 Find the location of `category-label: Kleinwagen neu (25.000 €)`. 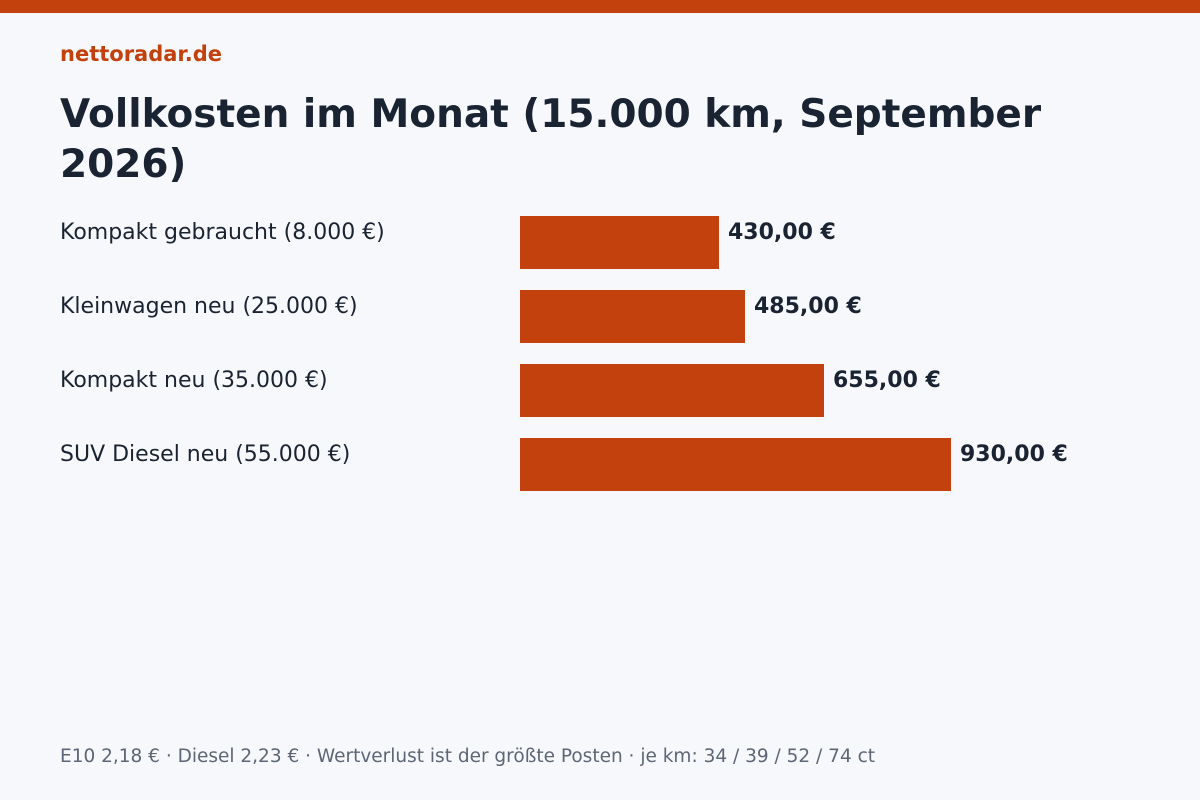

category-label: Kleinwagen neu (25.000 €) is located at coordinates (209, 306).